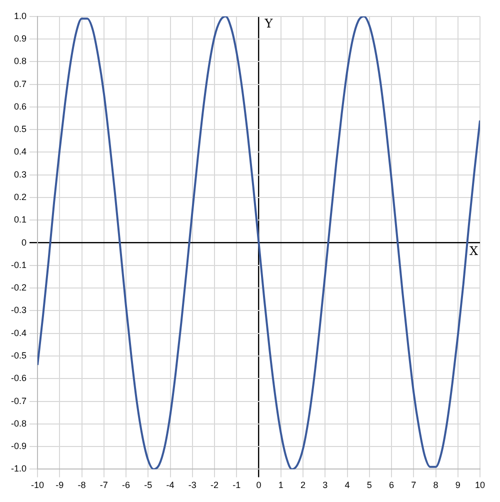 Image resolution: width=500 pixels, height=502 pixels. I want to click on x-tick-label: 7, so click(413, 485).